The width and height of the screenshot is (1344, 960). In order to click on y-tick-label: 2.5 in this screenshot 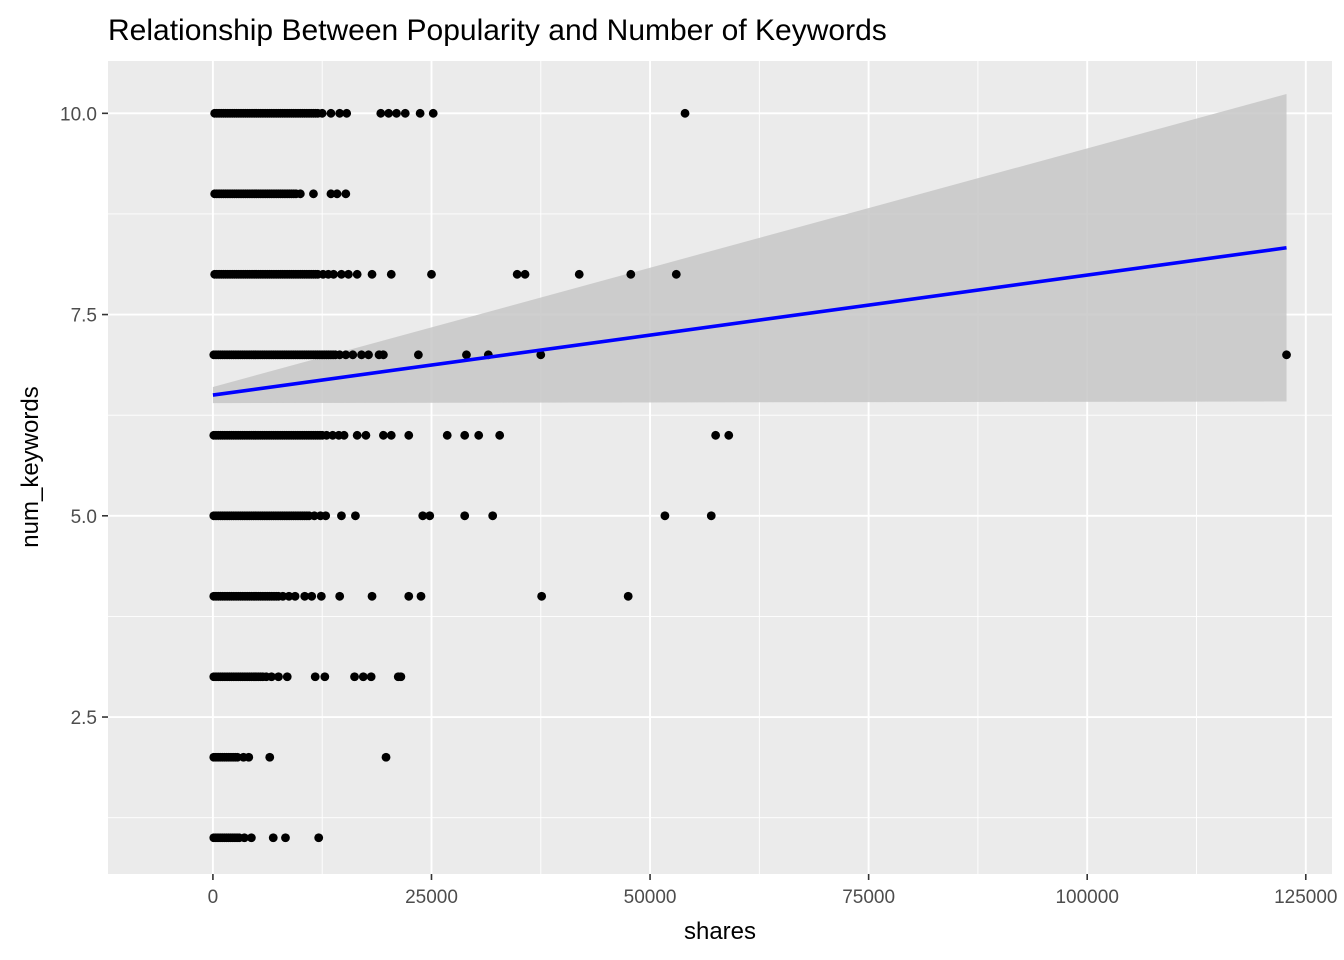, I will do `click(84, 718)`.